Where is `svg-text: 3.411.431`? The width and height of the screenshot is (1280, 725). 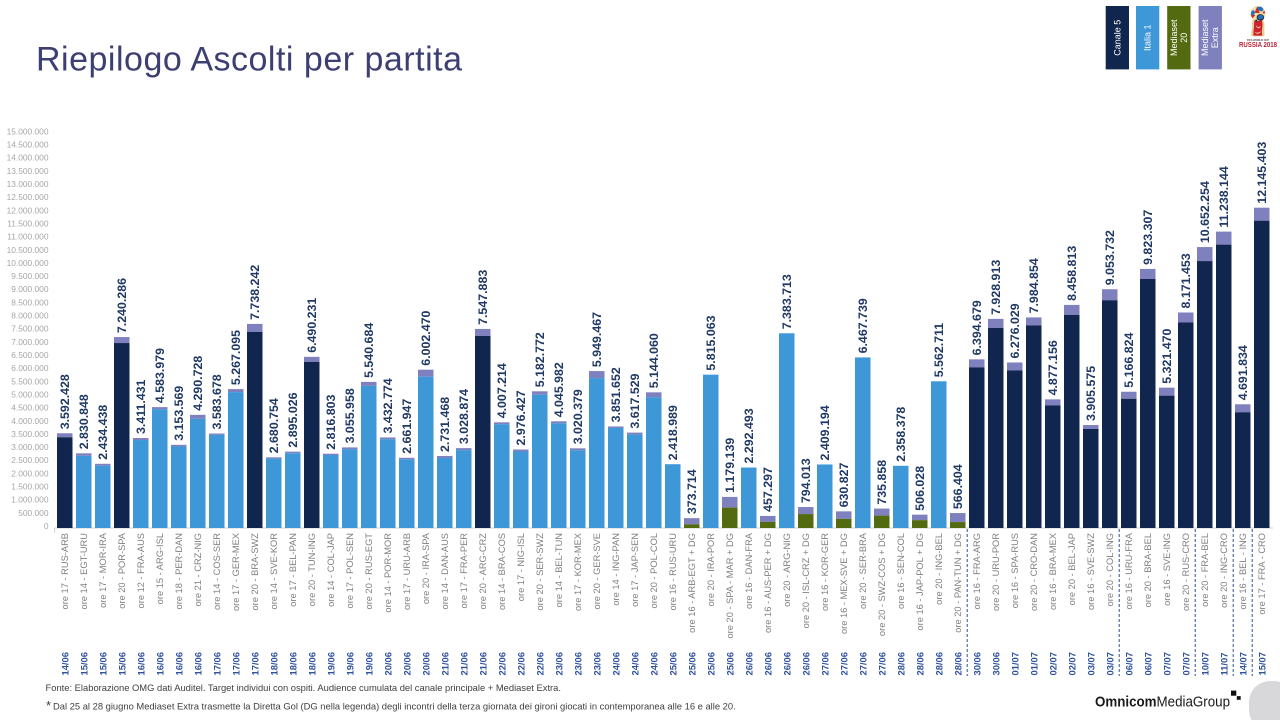
svg-text: 3.411.431 is located at coordinates (141, 406).